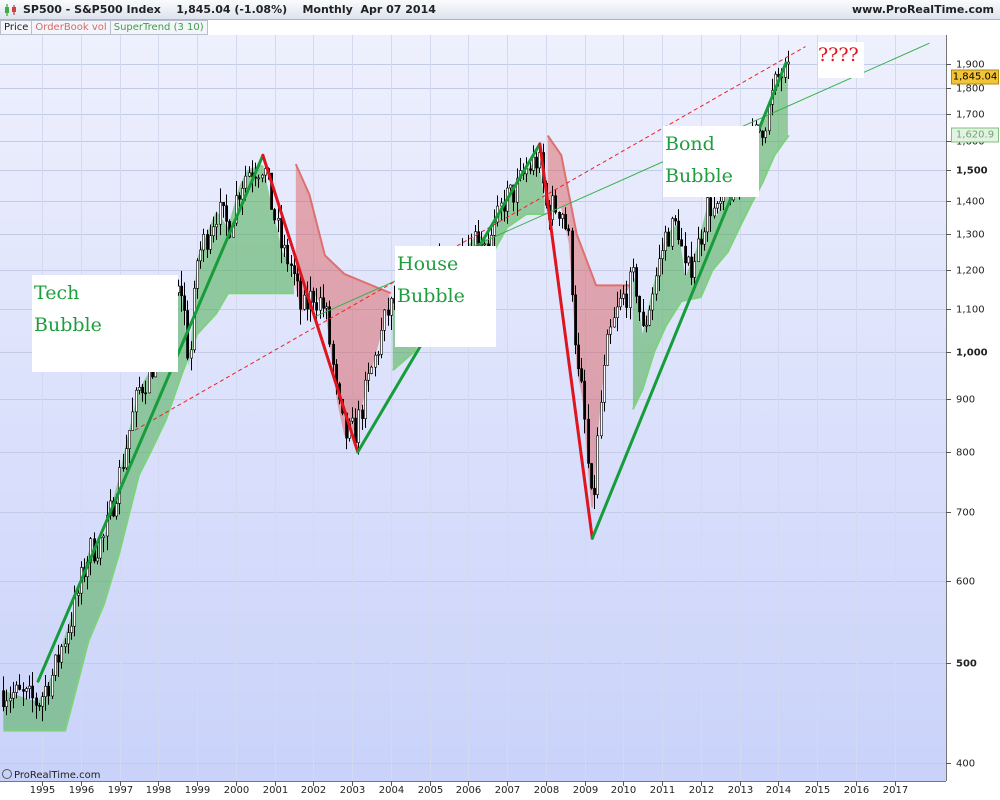  Describe the element at coordinates (342, 300) in the screenshot. I see `supertrend-down-fill` at that location.